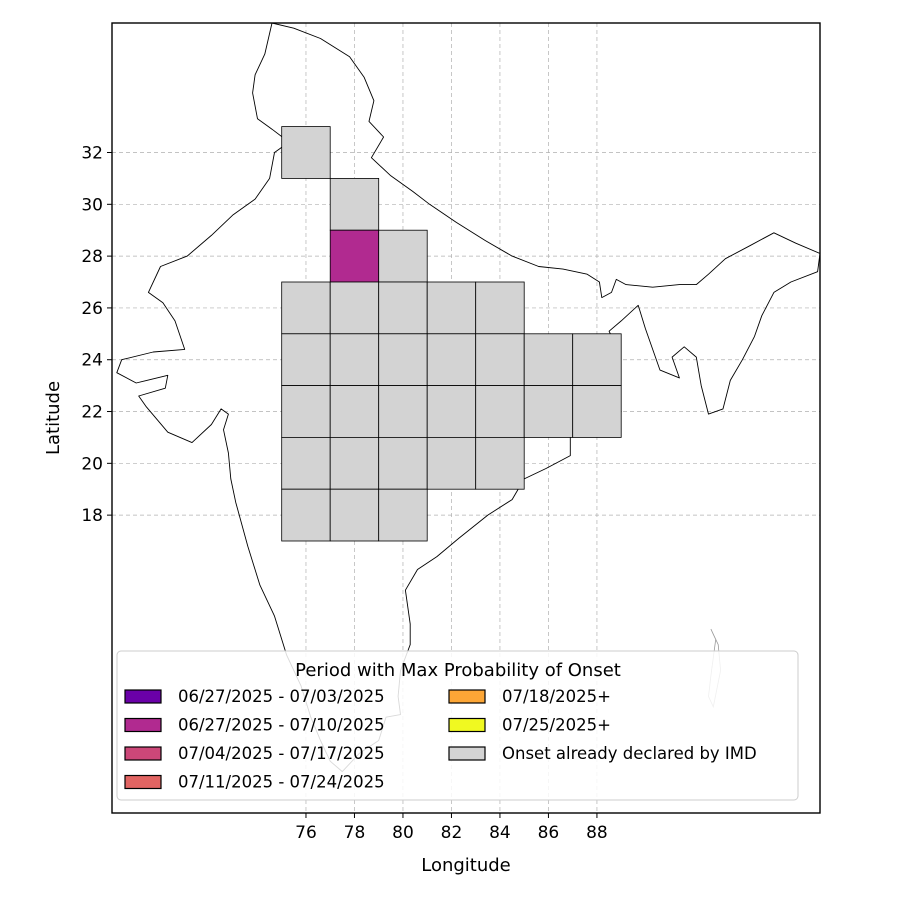 The width and height of the screenshot is (900, 900). I want to click on y-axis-label: Latitude, so click(53, 418).